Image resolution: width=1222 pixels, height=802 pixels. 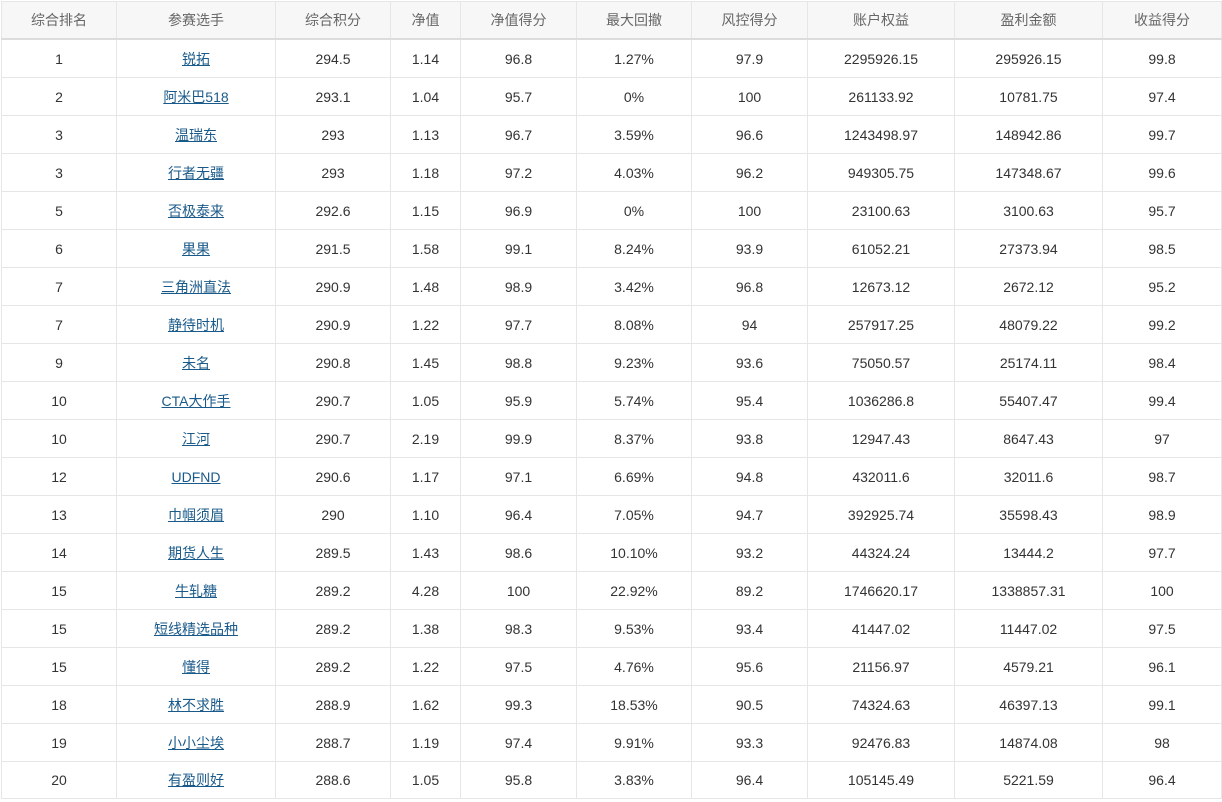 What do you see at coordinates (634, 666) in the screenshot?
I see `max-drawdown-cell: 4.76%` at bounding box center [634, 666].